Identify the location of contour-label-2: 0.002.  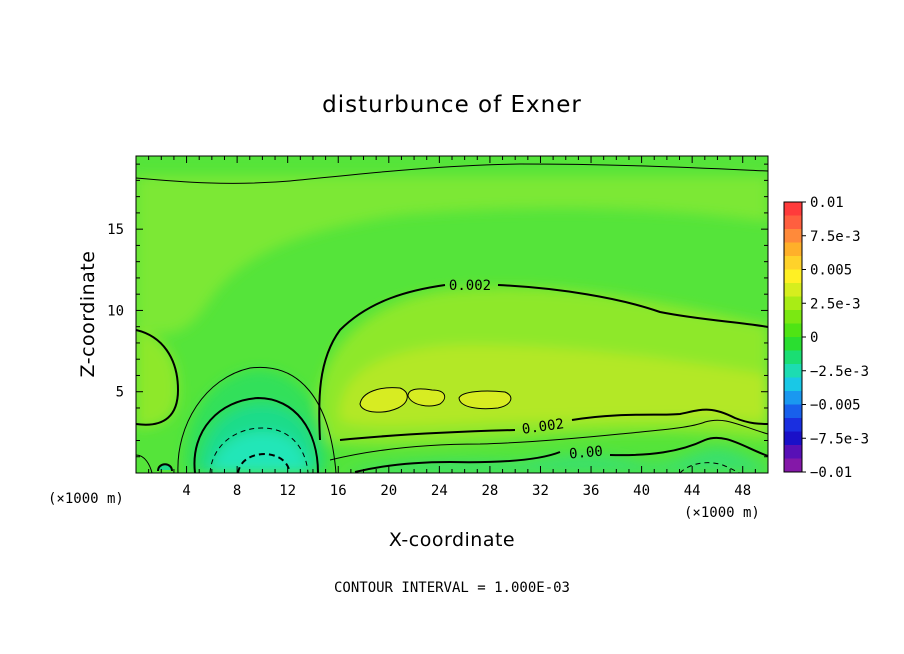
(543, 427).